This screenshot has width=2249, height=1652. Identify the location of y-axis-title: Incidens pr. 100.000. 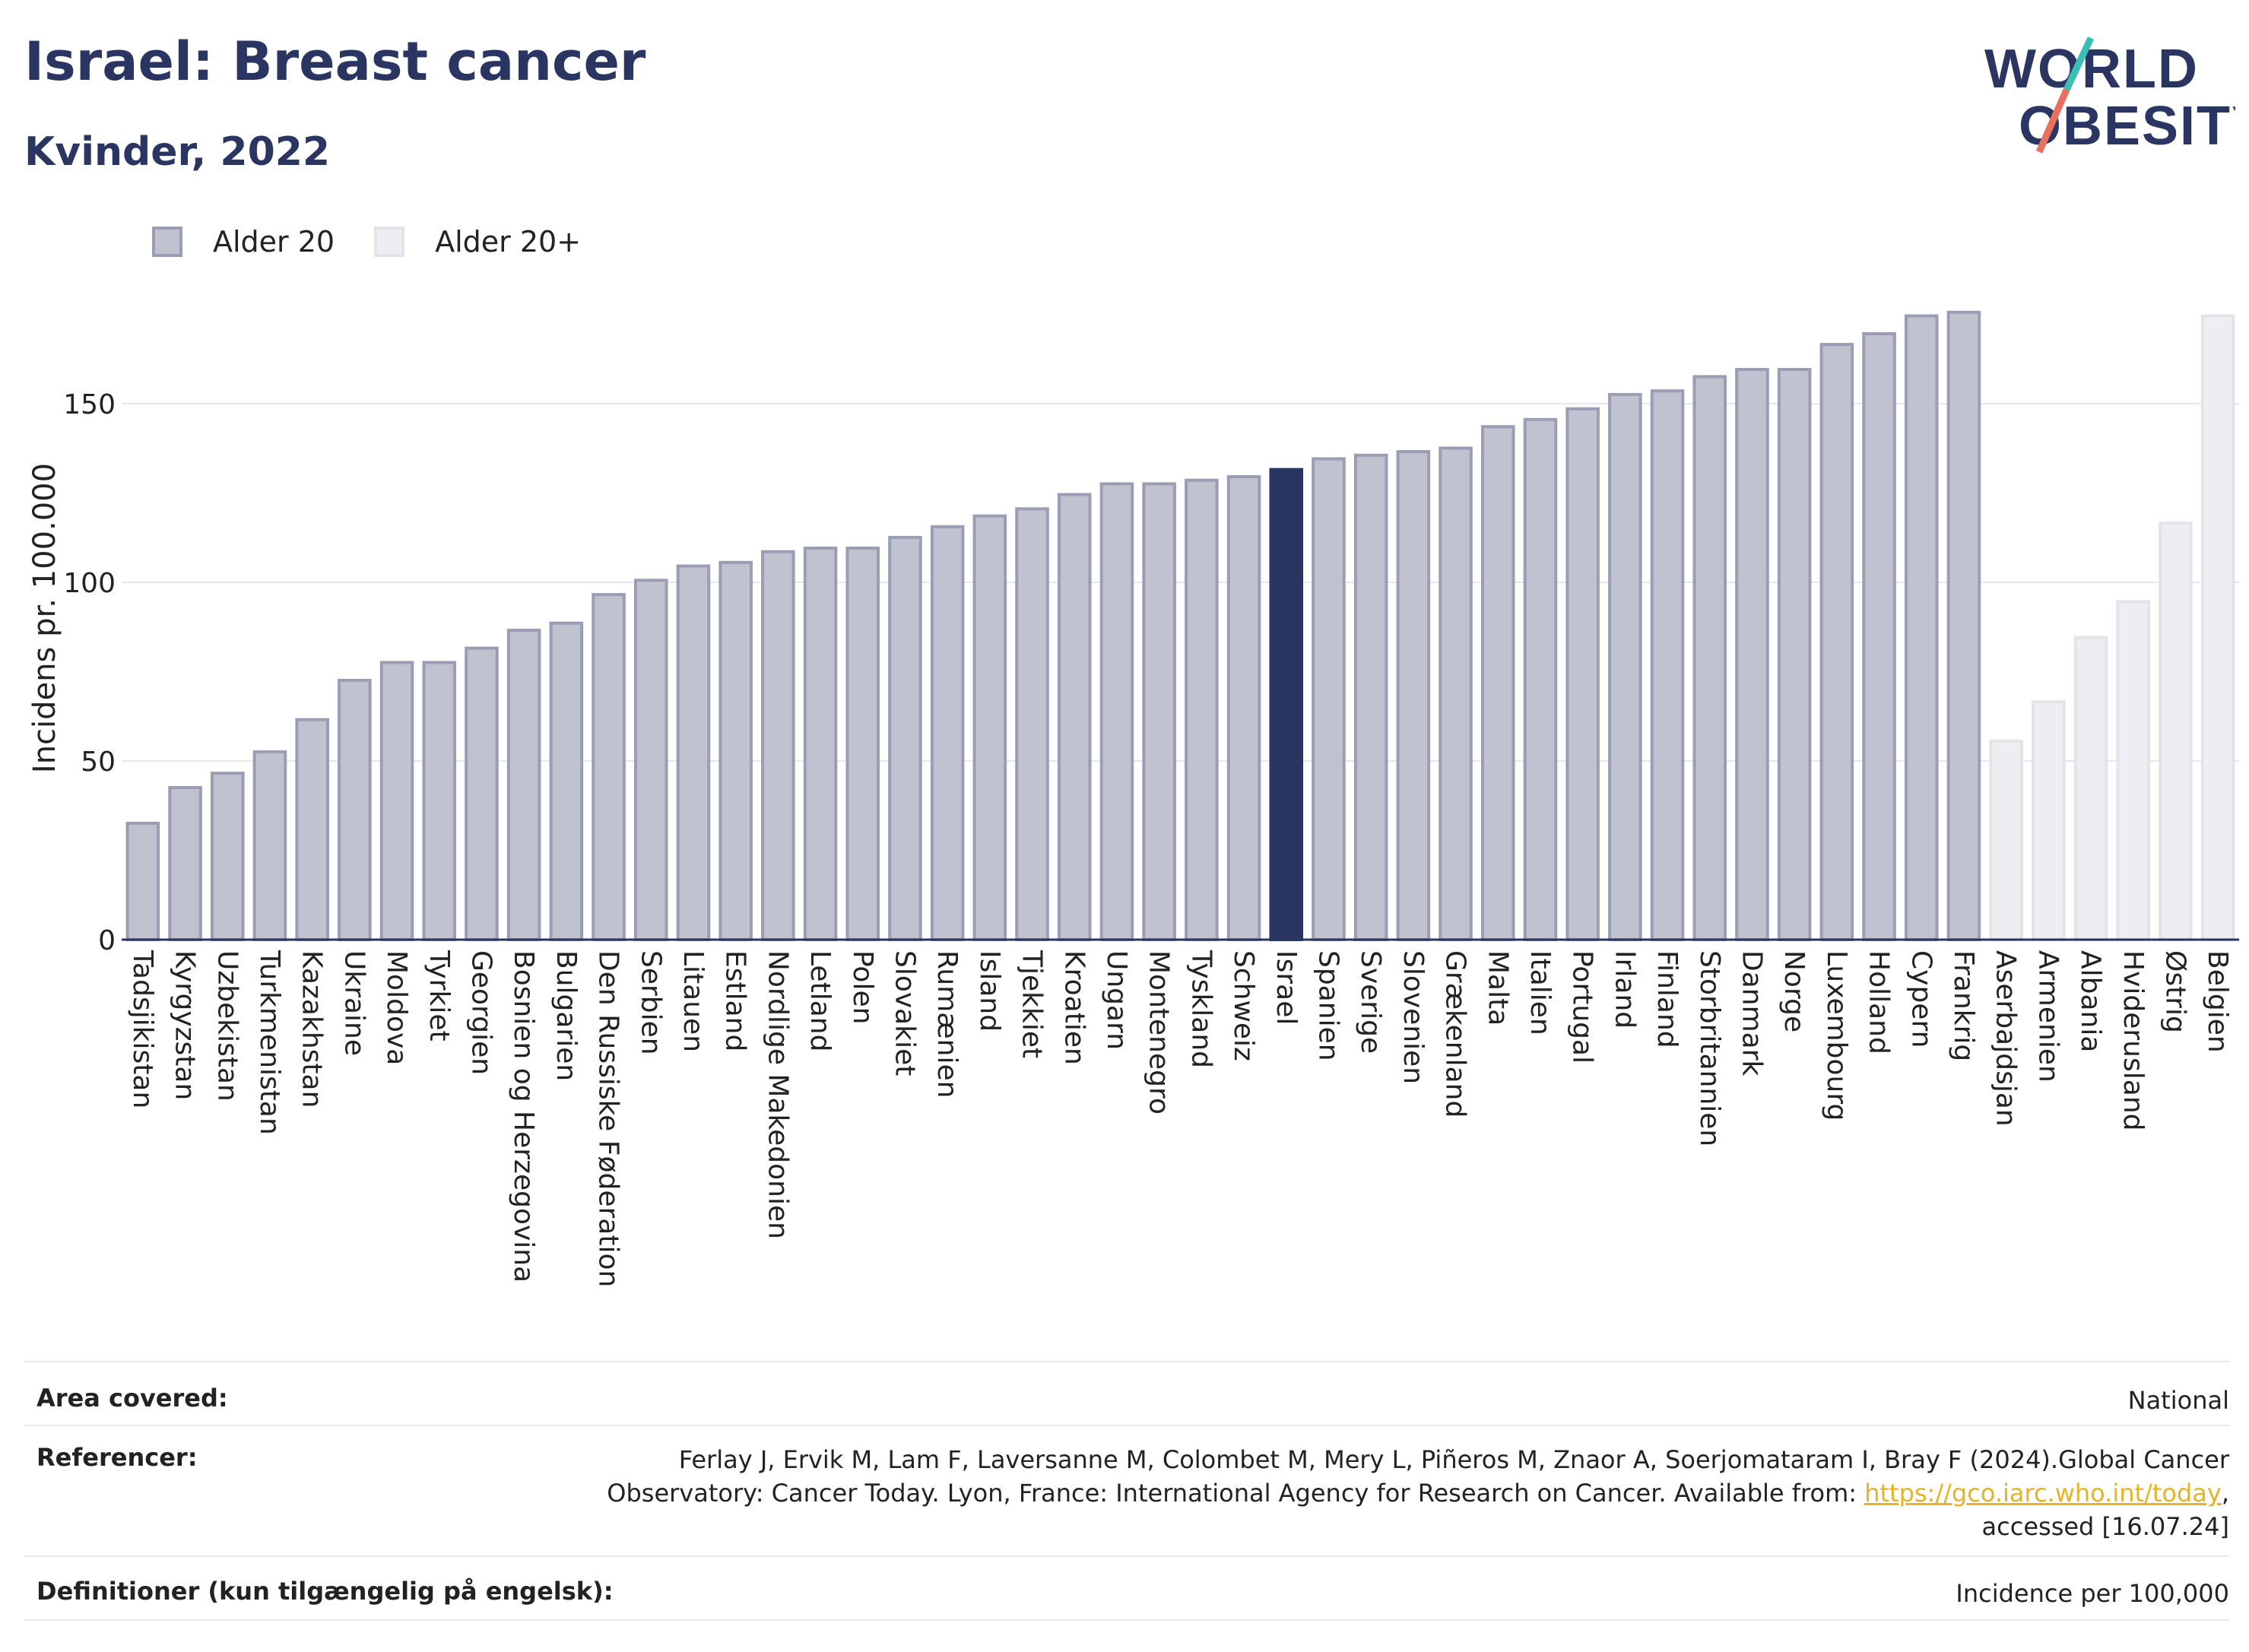
(44, 618).